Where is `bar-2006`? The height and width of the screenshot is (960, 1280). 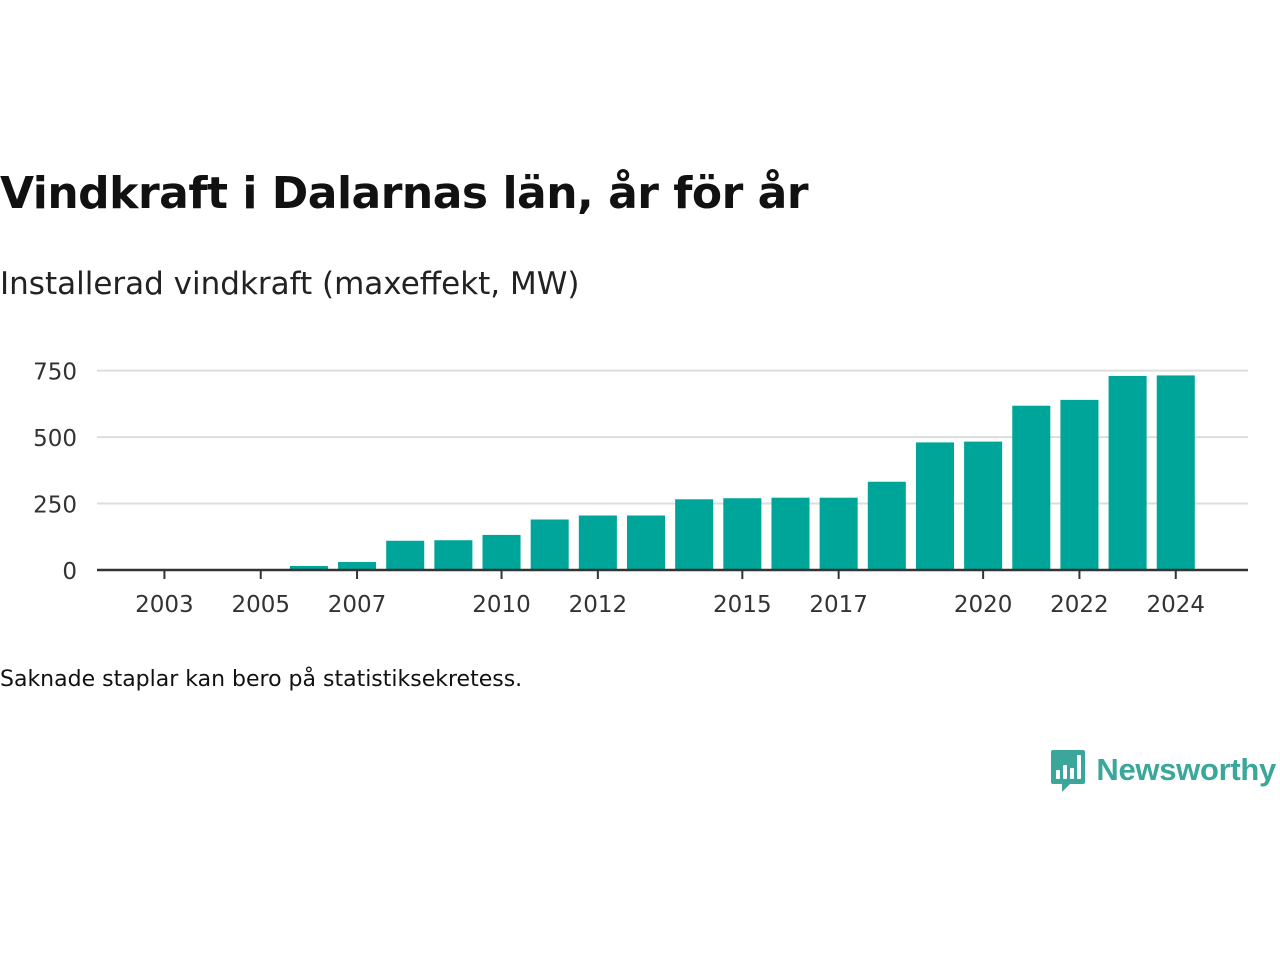 bar-2006 is located at coordinates (308, 568).